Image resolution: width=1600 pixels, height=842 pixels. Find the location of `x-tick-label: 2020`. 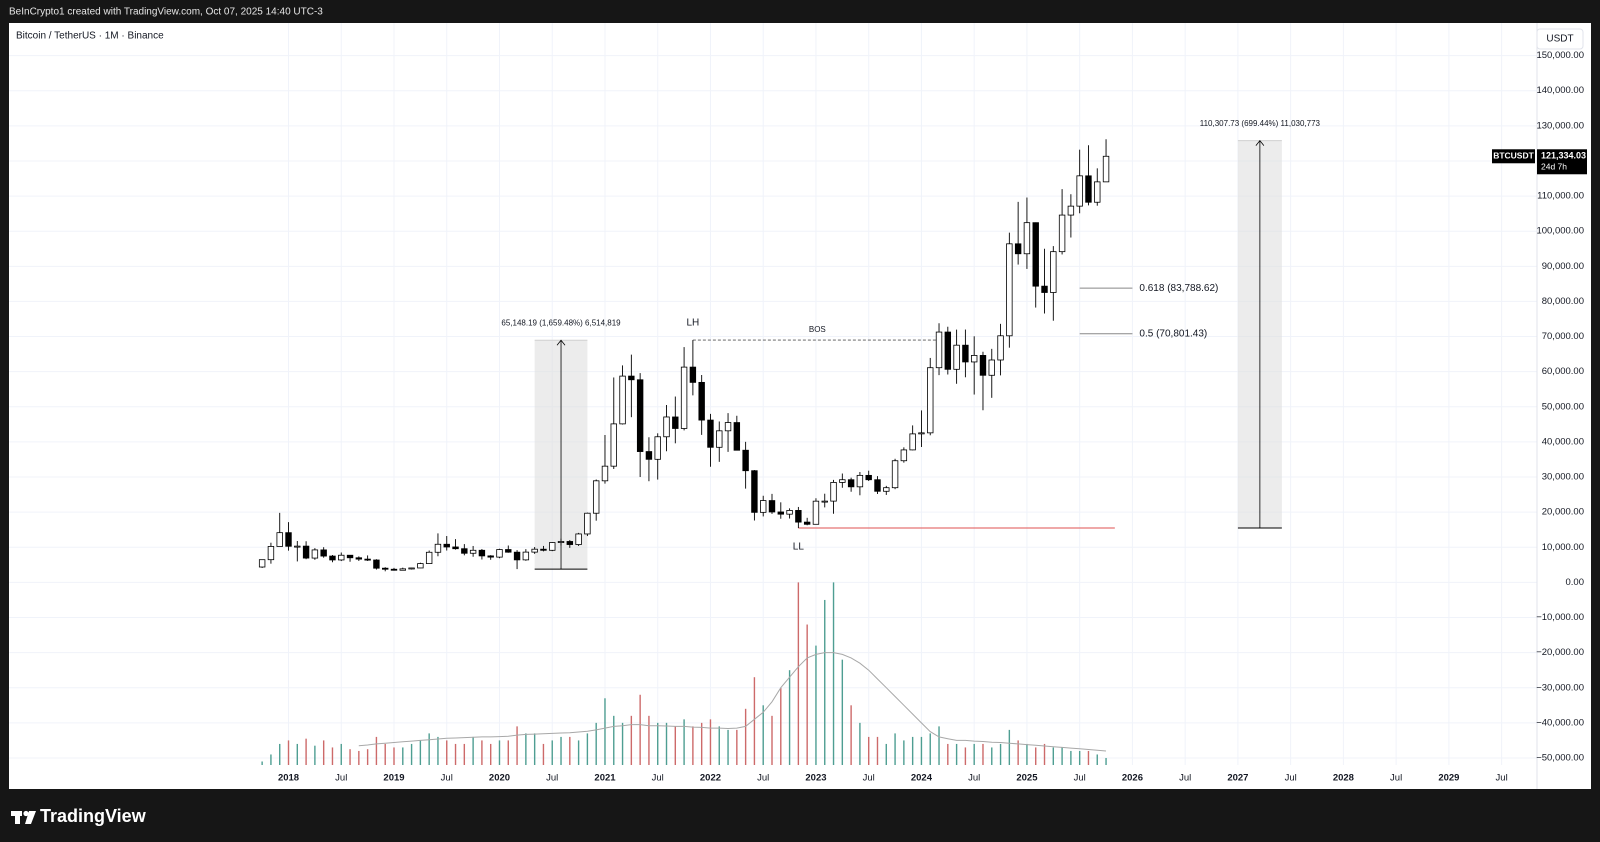

x-tick-label: 2020 is located at coordinates (499, 778).